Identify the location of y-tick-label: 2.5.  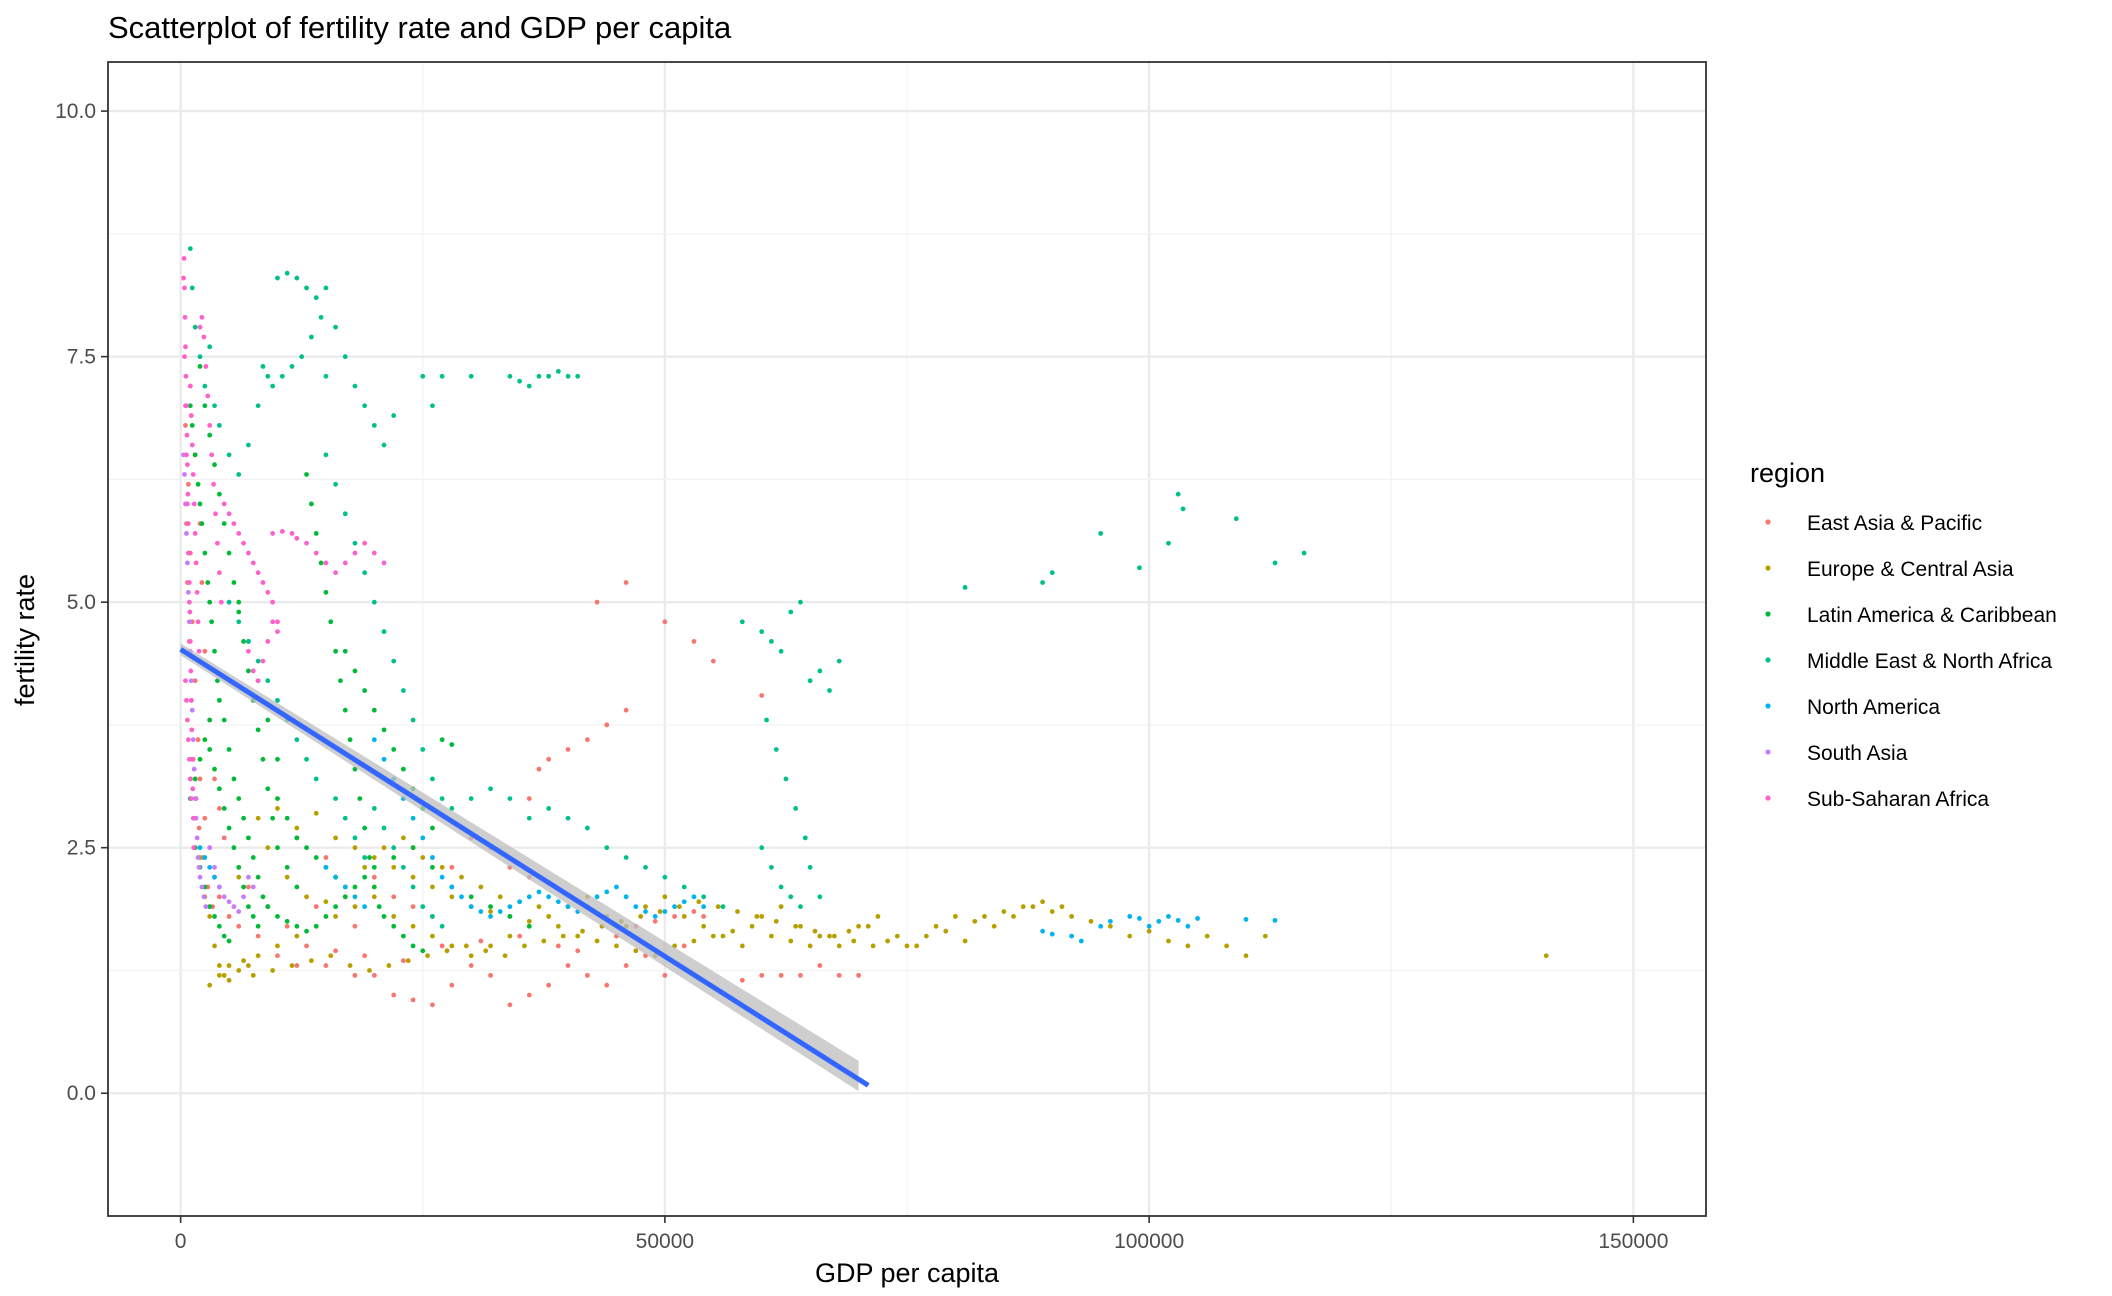
(81, 848).